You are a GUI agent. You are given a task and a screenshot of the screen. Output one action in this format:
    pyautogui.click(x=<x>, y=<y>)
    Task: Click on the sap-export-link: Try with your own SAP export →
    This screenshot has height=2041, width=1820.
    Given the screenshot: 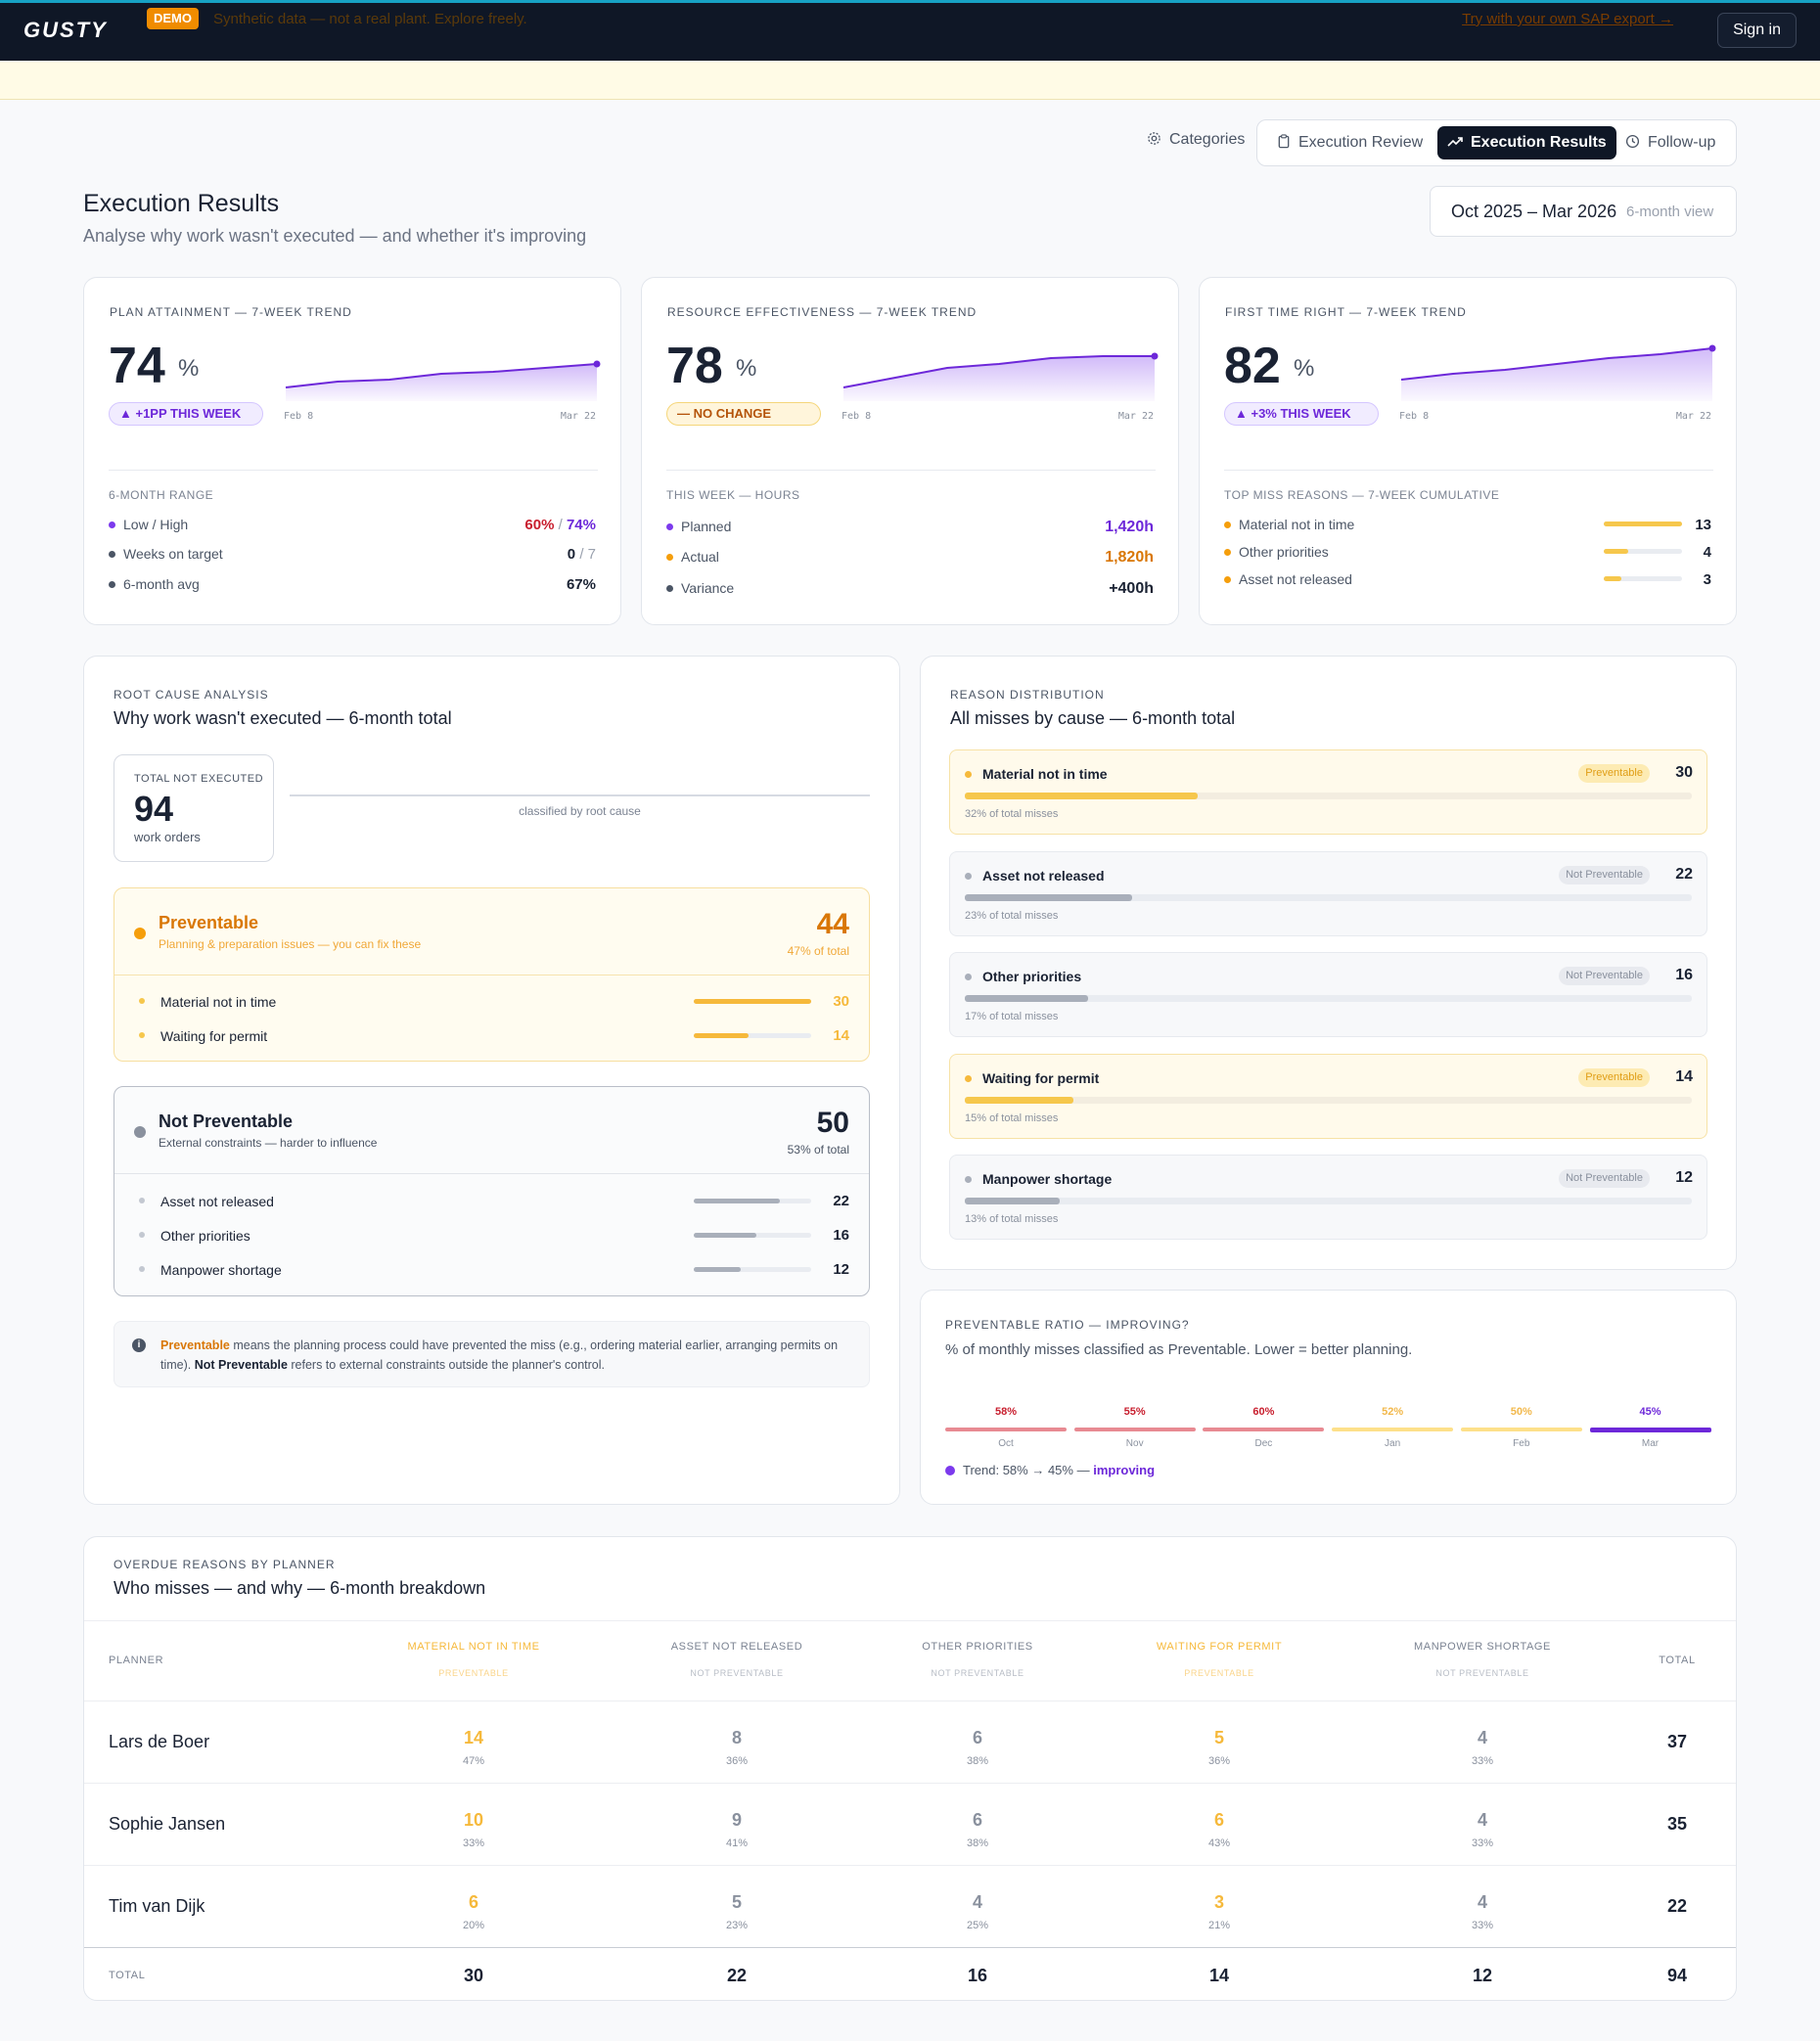 What is the action you would take?
    pyautogui.click(x=1567, y=19)
    